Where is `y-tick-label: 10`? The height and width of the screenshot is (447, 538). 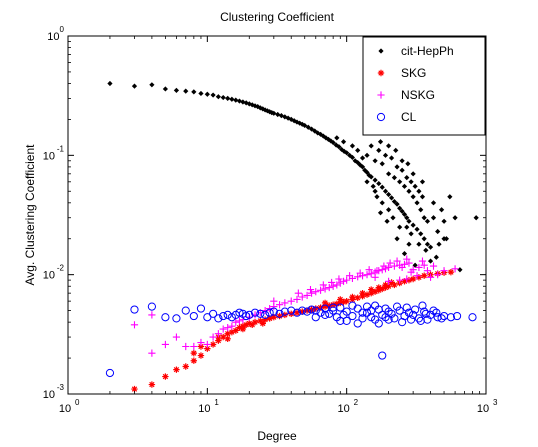
y-tick-label: 10 is located at coordinates (49, 276).